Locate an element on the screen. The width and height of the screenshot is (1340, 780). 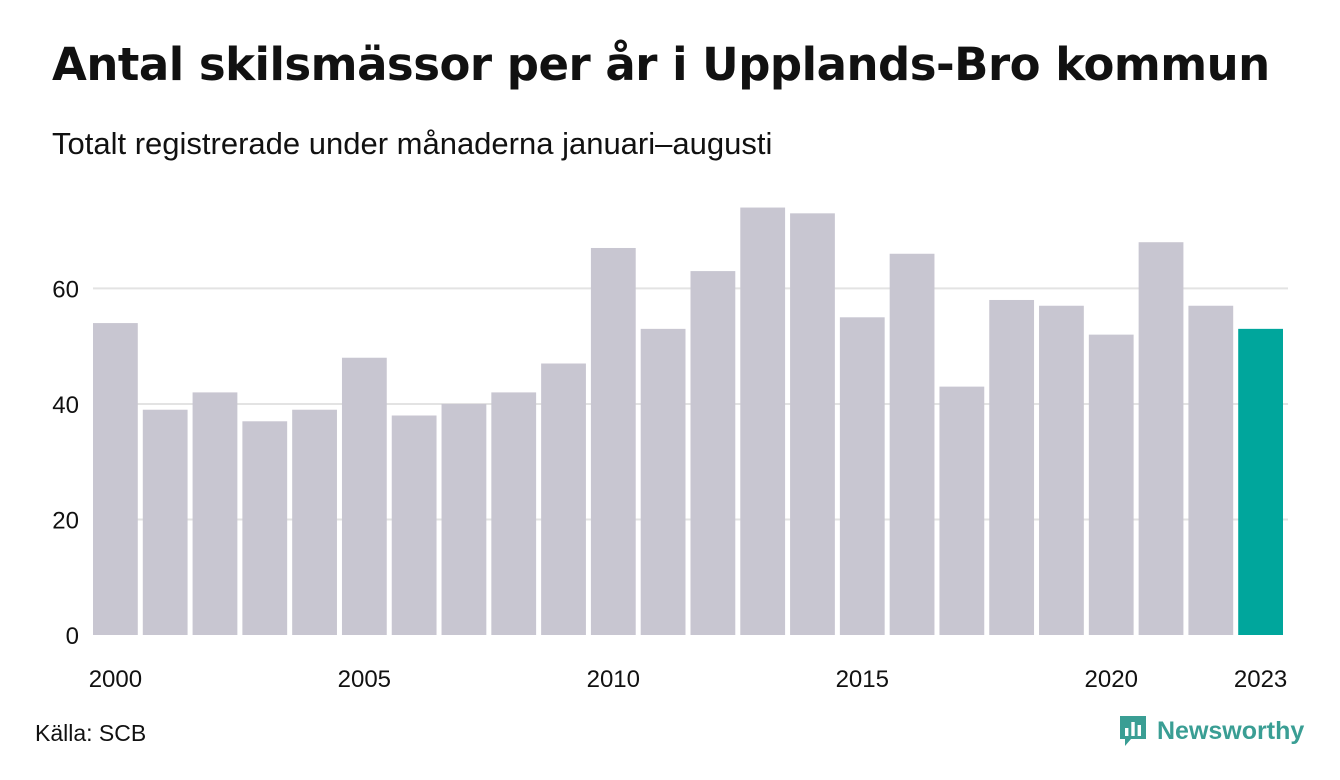
source-note: Källa: SCB is located at coordinates (91, 733).